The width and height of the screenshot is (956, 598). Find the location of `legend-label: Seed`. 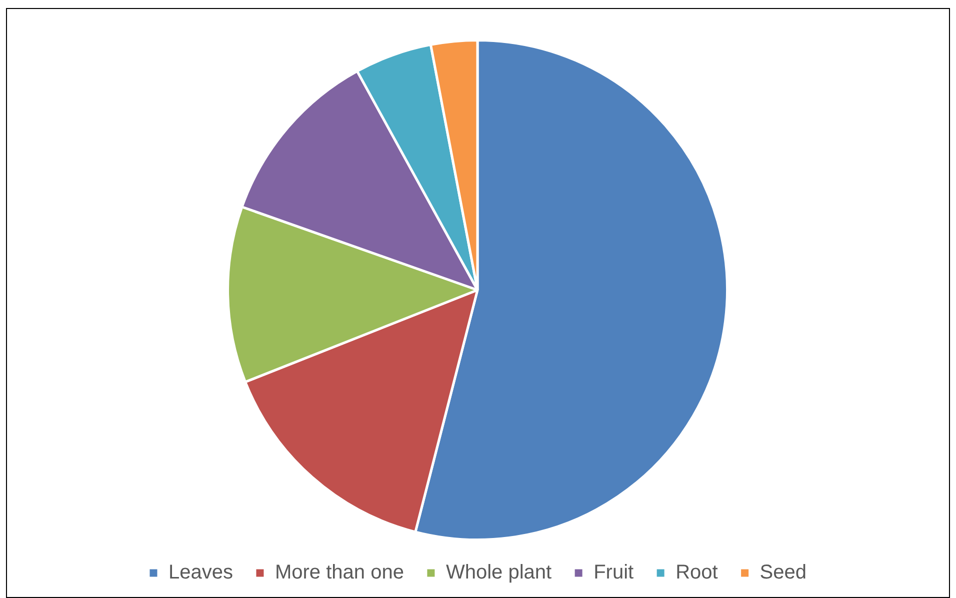

legend-label: Seed is located at coordinates (783, 573).